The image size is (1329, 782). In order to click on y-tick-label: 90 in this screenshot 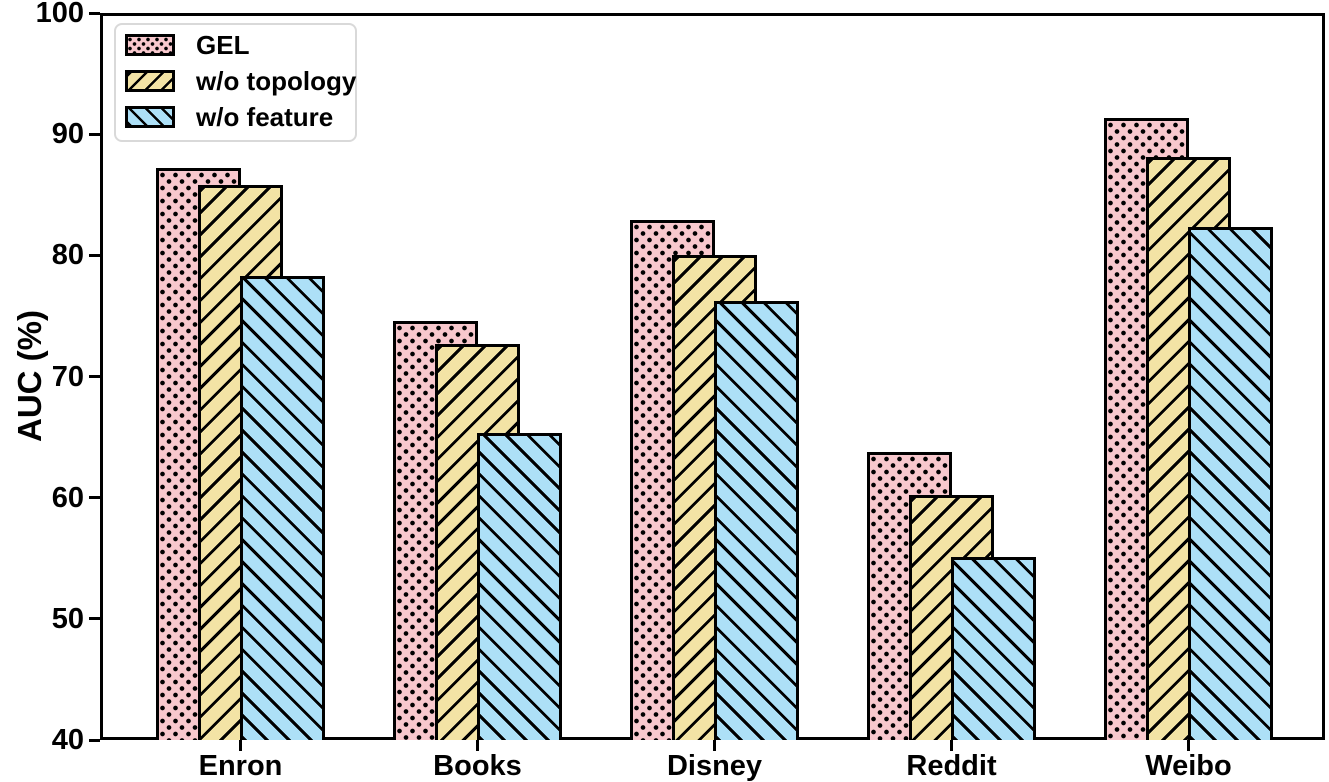, I will do `click(67, 134)`.